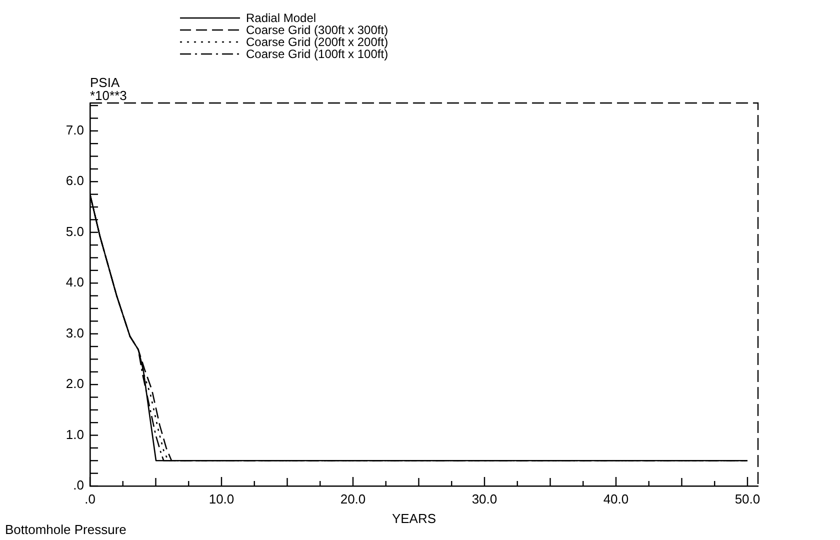 Image resolution: width=840 pixels, height=540 pixels. What do you see at coordinates (65, 529) in the screenshot?
I see `text: Bottomhole Pressure` at bounding box center [65, 529].